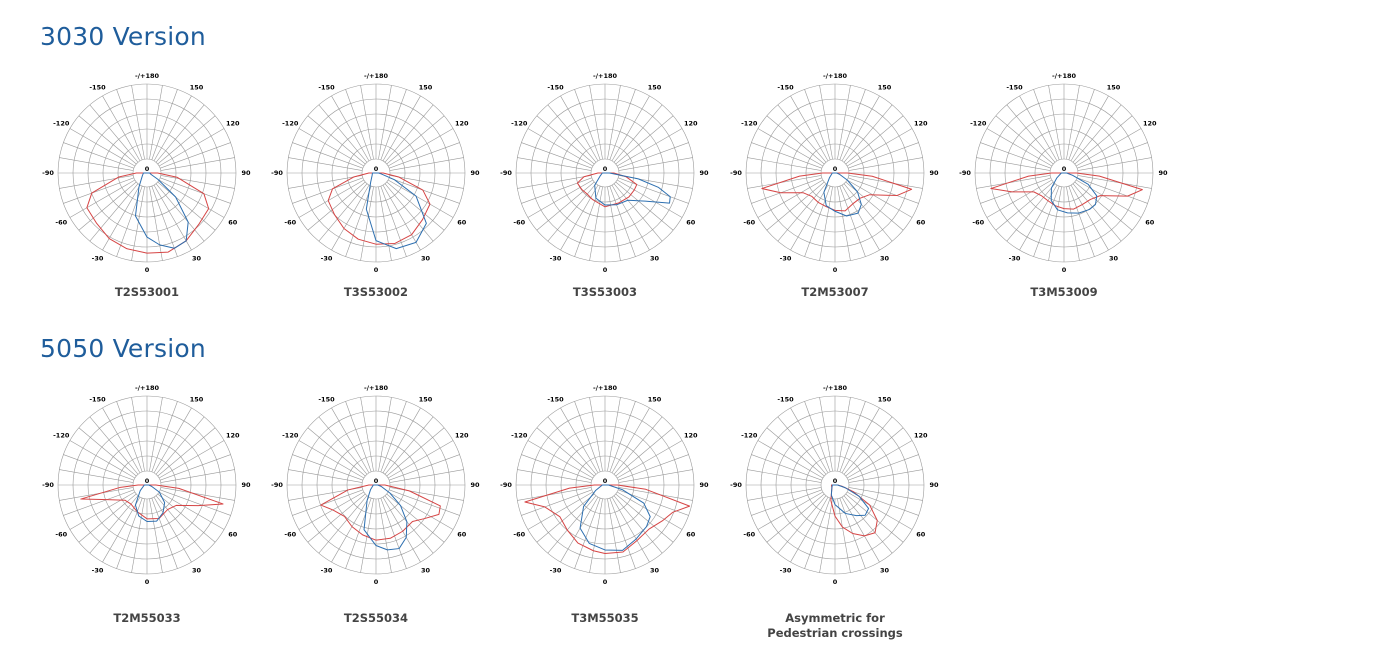 The width and height of the screenshot is (1392, 650). Describe the element at coordinates (376, 618) in the screenshot. I see `chart-label: T2S55034` at that location.